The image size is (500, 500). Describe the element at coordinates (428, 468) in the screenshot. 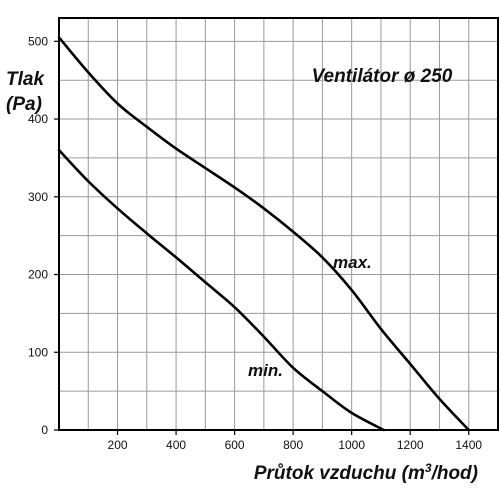

I see `x-axis-title-superscript: 3` at that location.